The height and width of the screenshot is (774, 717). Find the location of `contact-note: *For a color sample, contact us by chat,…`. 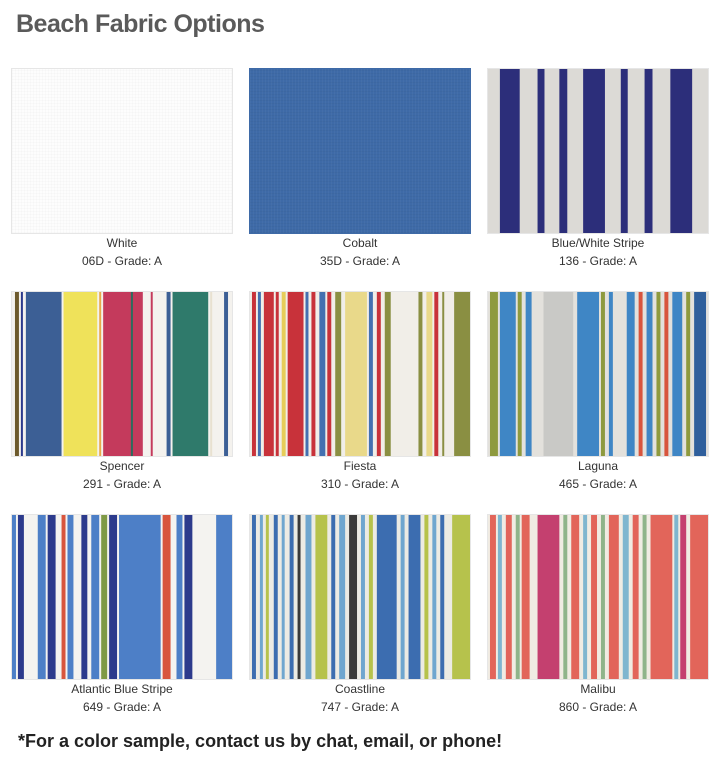

contact-note: *For a color sample, contact us by chat,… is located at coordinates (260, 741).